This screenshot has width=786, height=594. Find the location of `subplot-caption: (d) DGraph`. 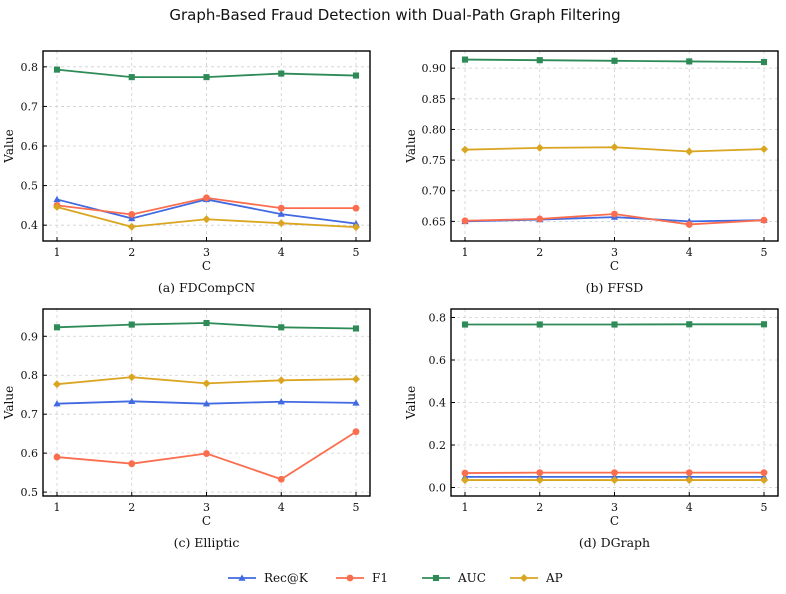

subplot-caption: (d) DGraph is located at coordinates (614, 542).